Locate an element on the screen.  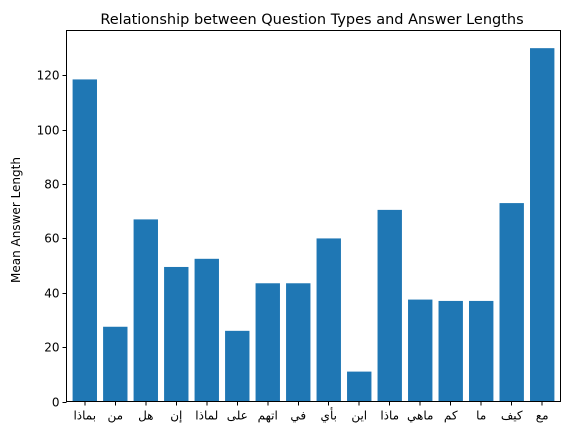
y-tick-label: 0 is located at coordinates (56, 403).